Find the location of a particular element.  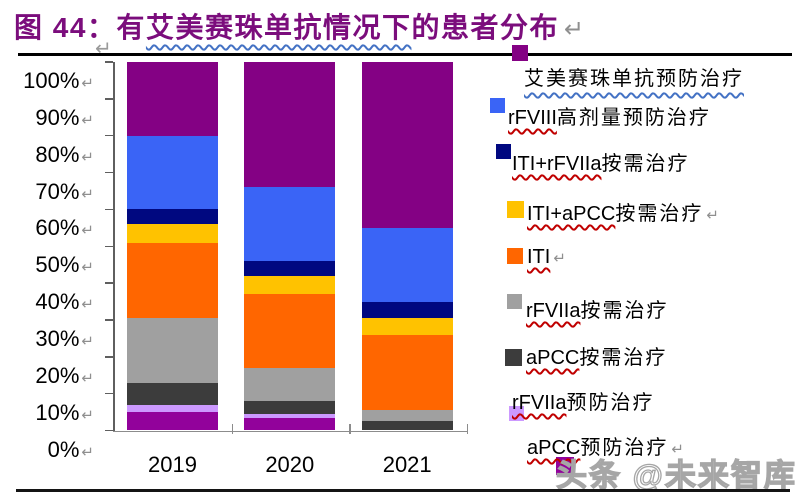

legend-label-latin: ITI is located at coordinates (539, 257).